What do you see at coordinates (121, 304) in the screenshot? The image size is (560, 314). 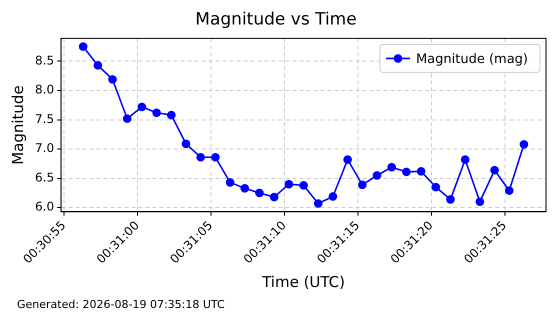 I see `text: Generated: 2026-08-19 07:35:18 UTC` at bounding box center [121, 304].